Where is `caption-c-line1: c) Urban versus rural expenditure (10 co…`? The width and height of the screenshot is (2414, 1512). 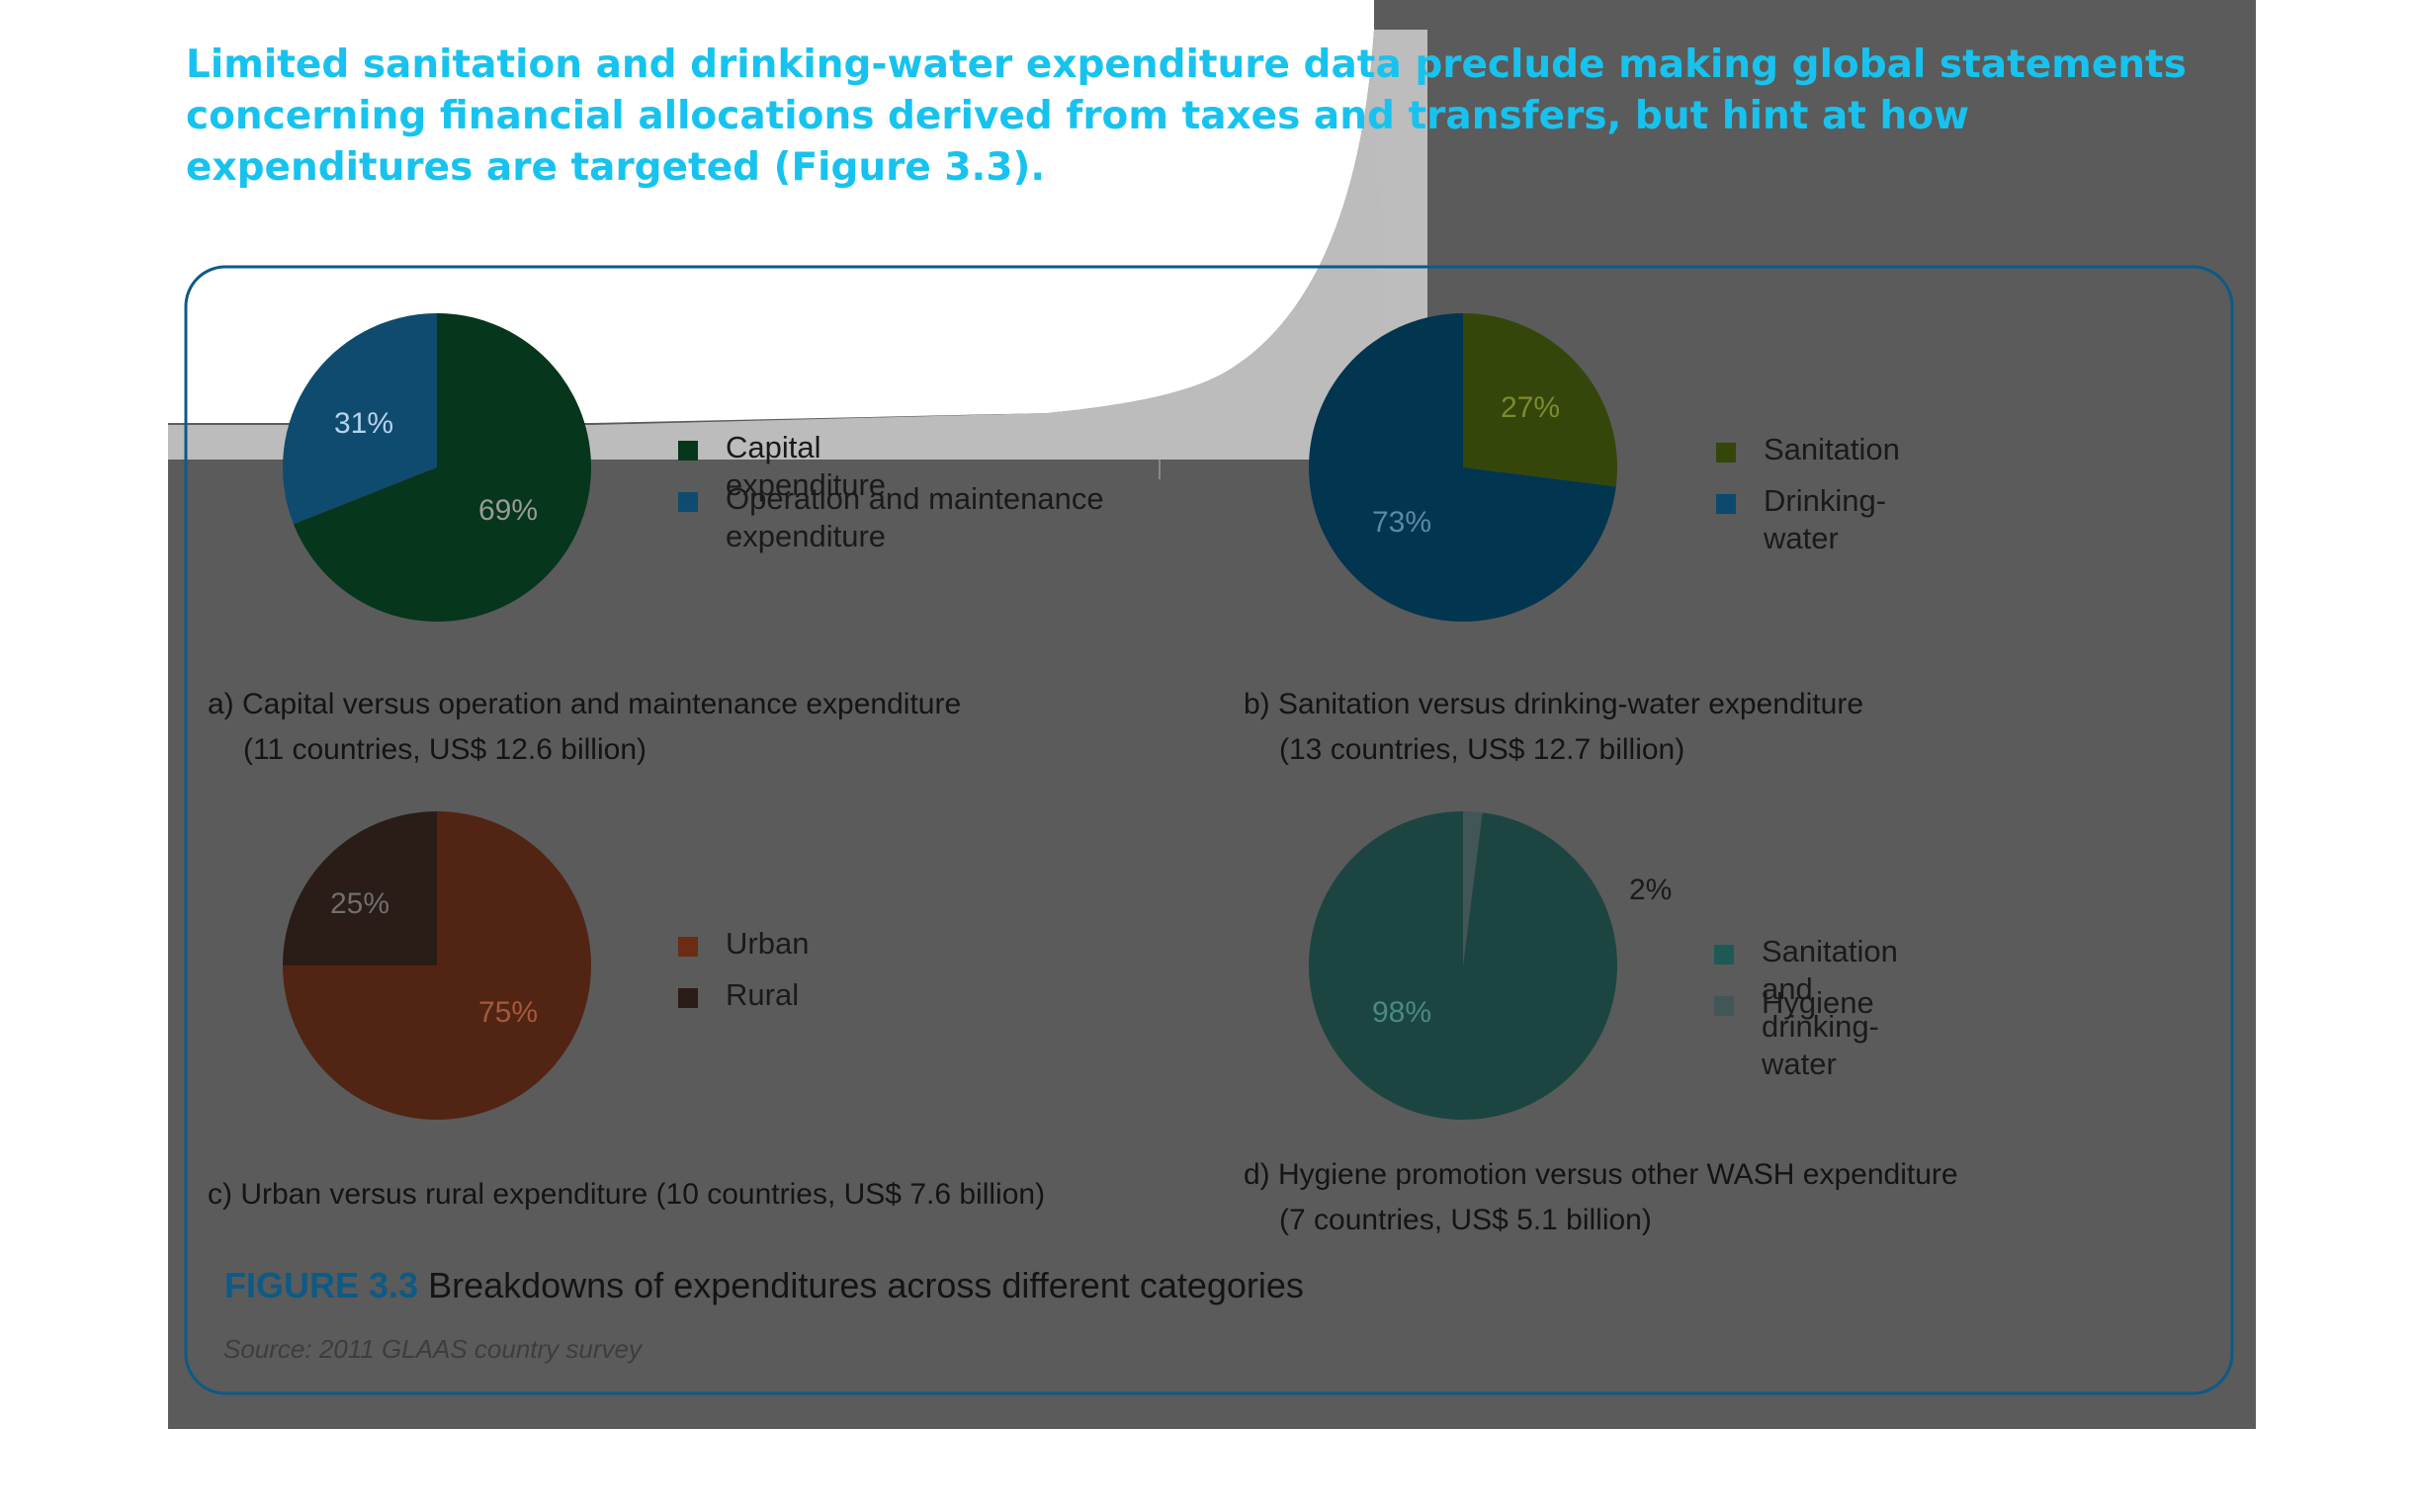
caption-c-line1: c) Urban versus rural expenditure (10 co… is located at coordinates (627, 1194).